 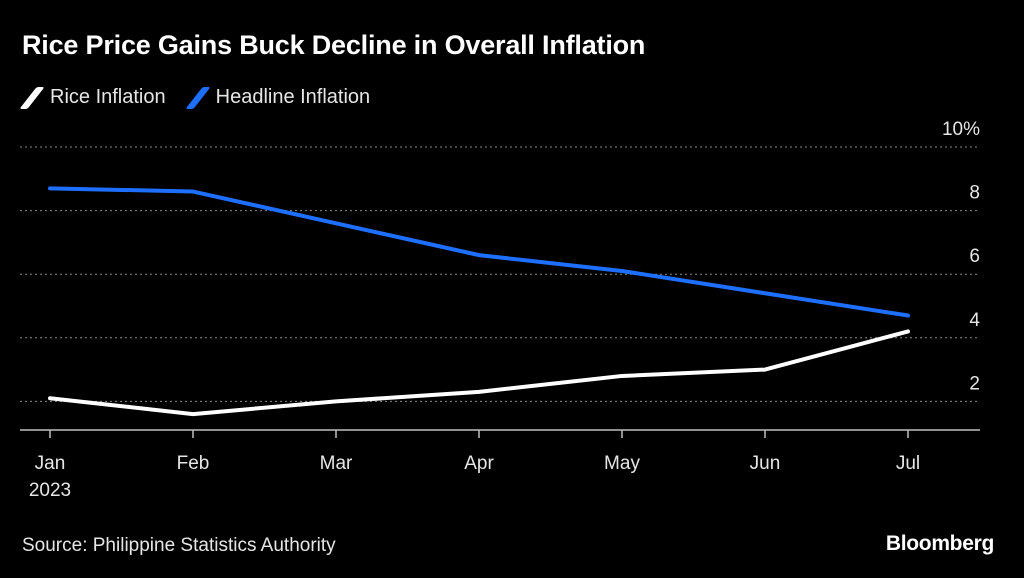 What do you see at coordinates (193, 463) in the screenshot?
I see `x-tick-label: Feb` at bounding box center [193, 463].